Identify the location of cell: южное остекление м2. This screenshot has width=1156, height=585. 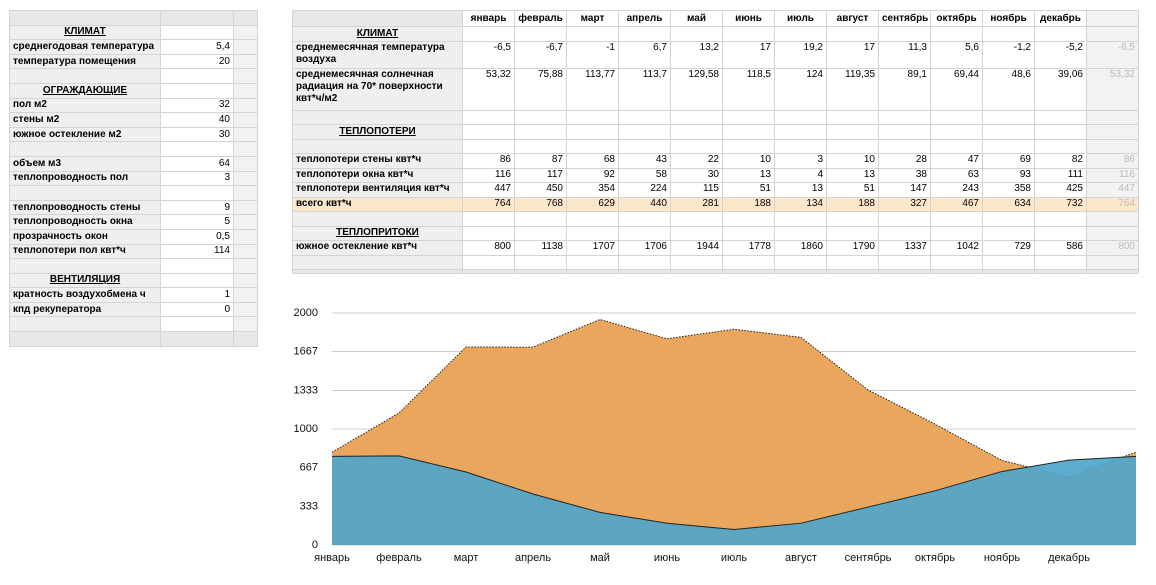
(85, 134).